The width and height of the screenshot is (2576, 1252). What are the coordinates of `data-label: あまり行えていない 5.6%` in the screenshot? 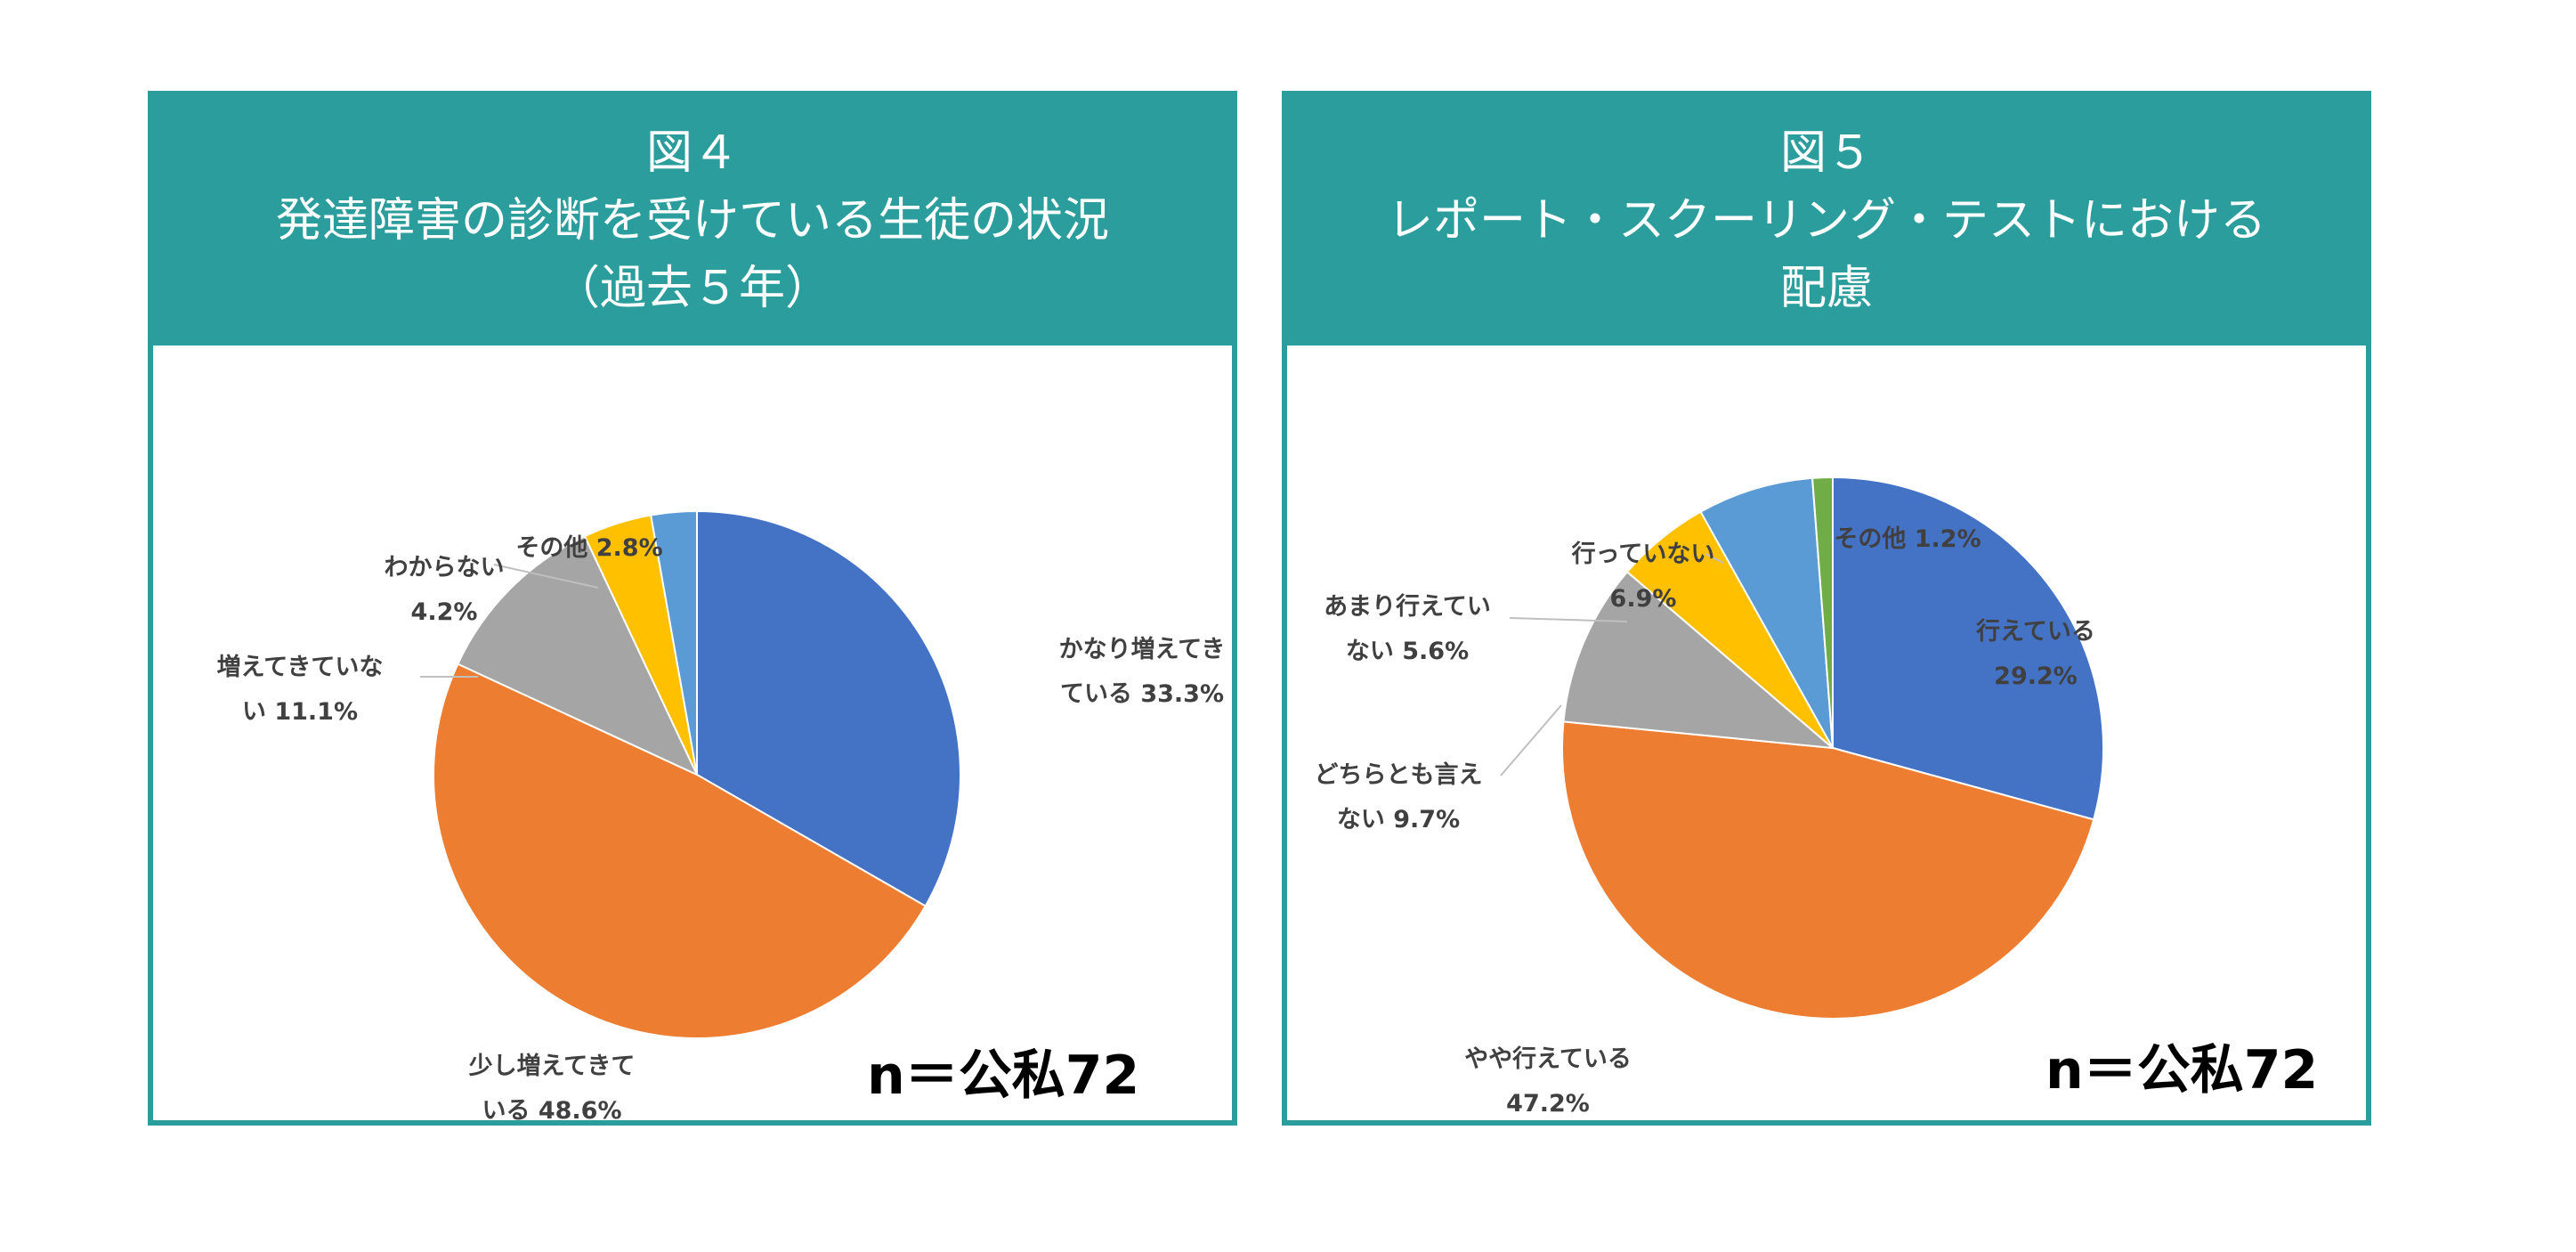 It's located at (1407, 628).